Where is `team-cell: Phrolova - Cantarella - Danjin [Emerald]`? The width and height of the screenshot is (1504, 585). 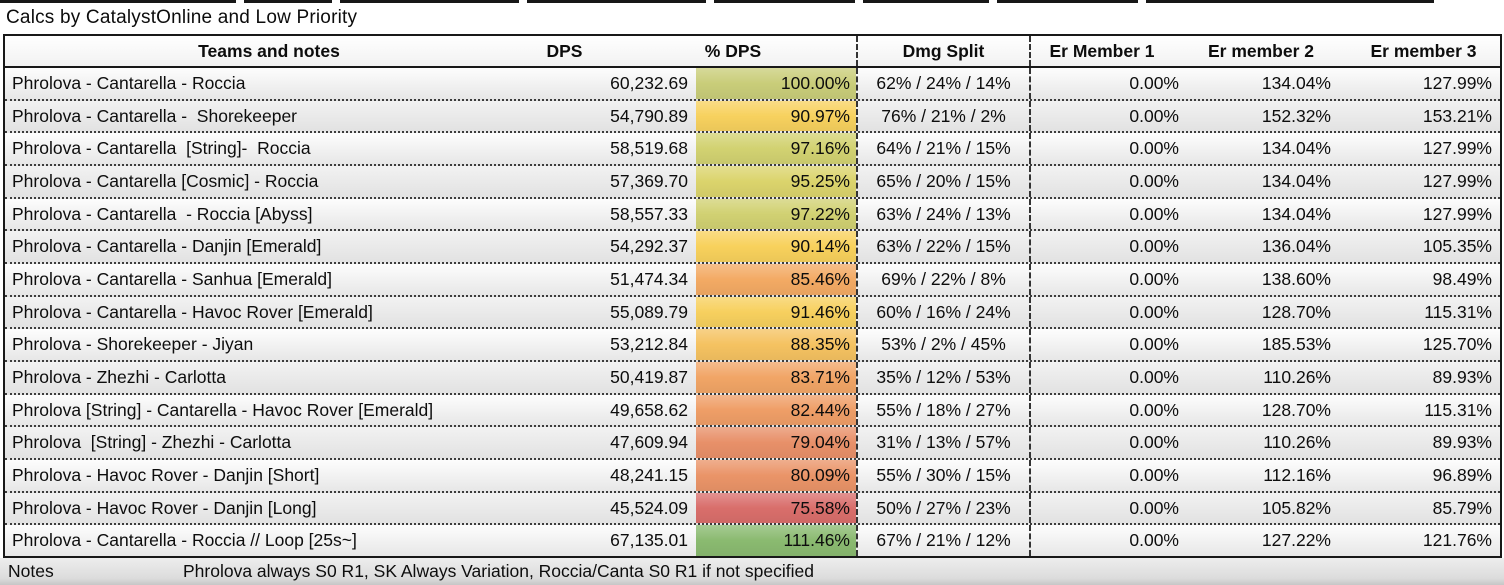
team-cell: Phrolova - Cantarella - Danjin [Emerald] is located at coordinates (167, 246).